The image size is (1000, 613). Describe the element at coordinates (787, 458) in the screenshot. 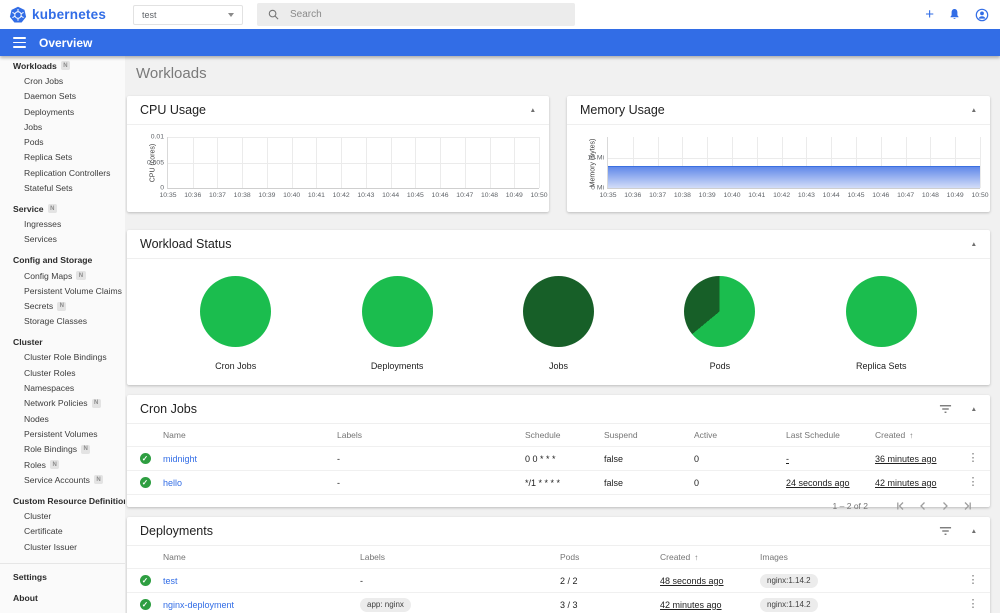

I see `last_schedule-value: -` at that location.